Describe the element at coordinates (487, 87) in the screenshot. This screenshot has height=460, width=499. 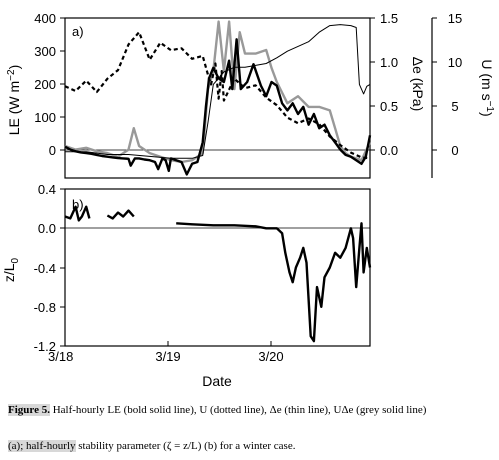
I see `u-axis-label: U (m s−1)` at that location.